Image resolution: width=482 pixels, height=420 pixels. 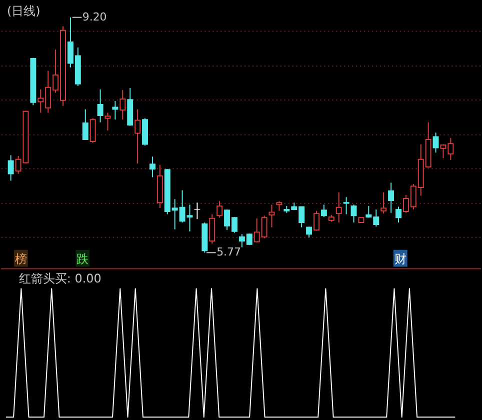 What do you see at coordinates (20, 259) in the screenshot?
I see `annotation: 榜` at bounding box center [20, 259].